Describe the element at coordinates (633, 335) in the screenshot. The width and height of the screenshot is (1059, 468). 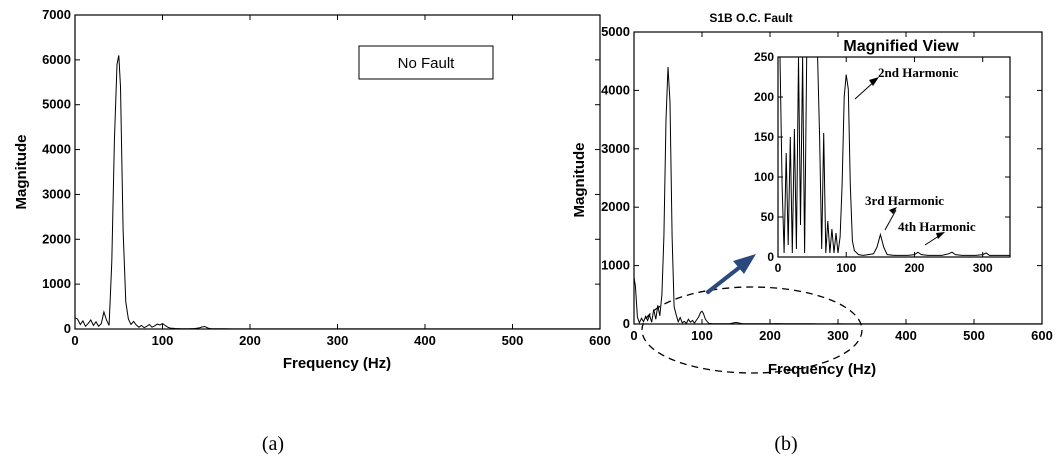
I see `panel-b-xtick-label: 0` at that location.